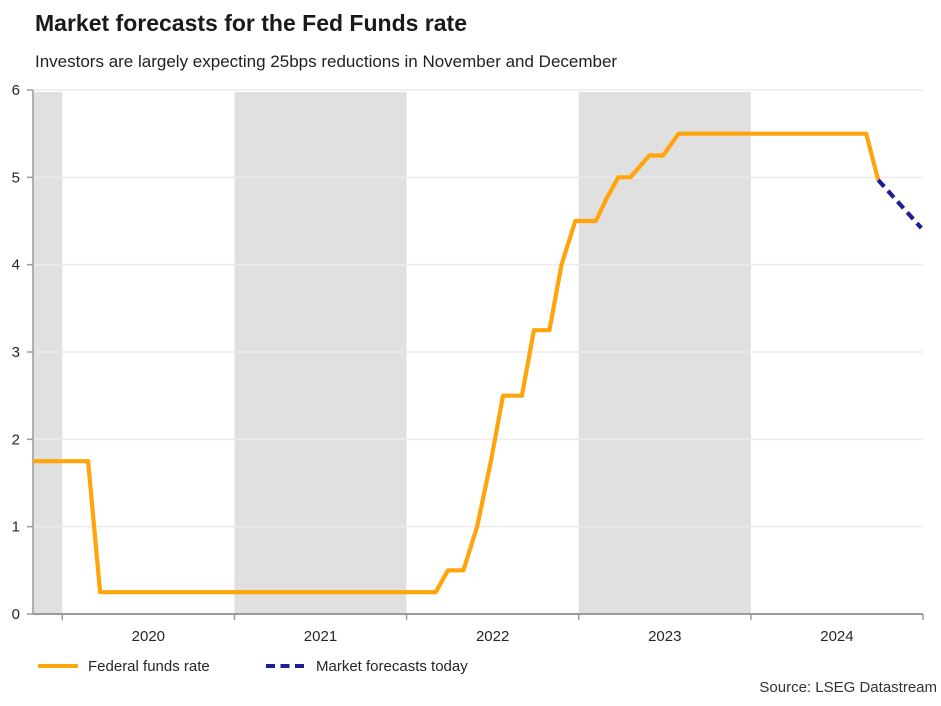 This screenshot has height=706, width=941. What do you see at coordinates (149, 666) in the screenshot?
I see `legend-label: Federal funds rate` at bounding box center [149, 666].